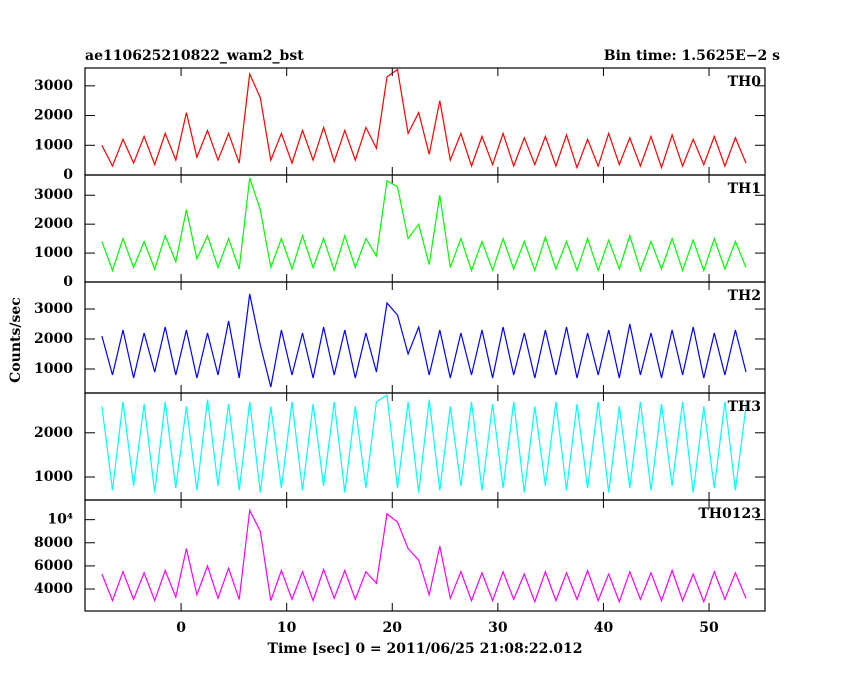  Describe the element at coordinates (709, 628) in the screenshot. I see `x-tick-label: 50` at that location.